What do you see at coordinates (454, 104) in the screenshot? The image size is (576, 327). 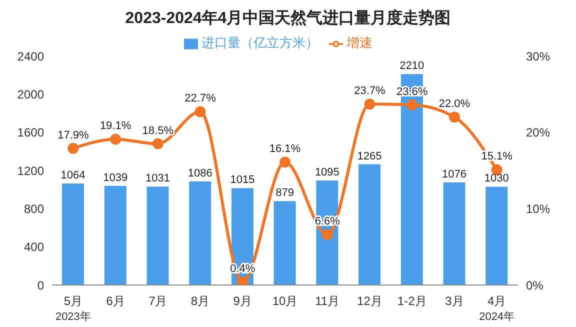 I see `data-label: 22.0%` at bounding box center [454, 104].